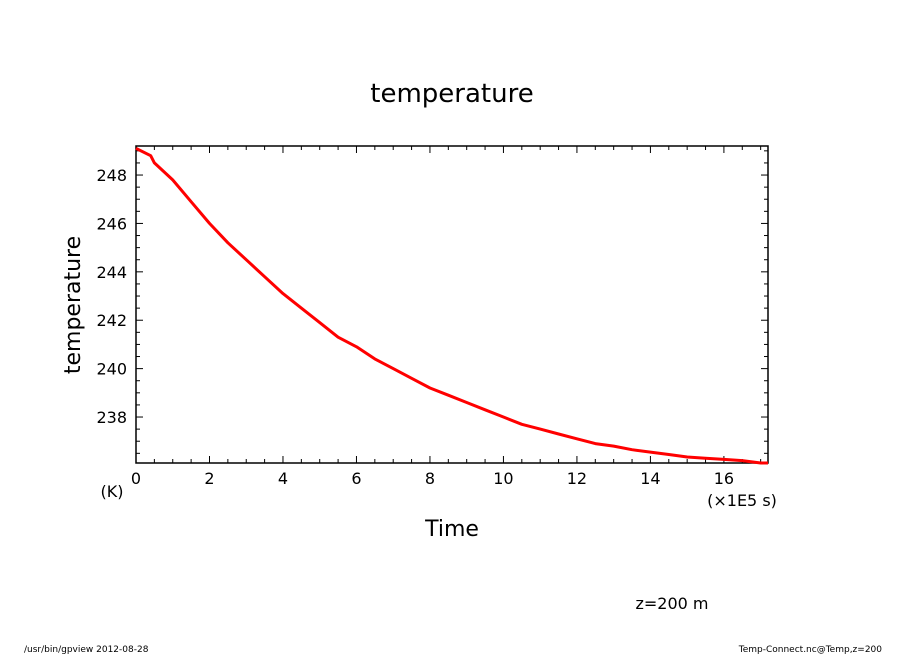  Describe the element at coordinates (111, 417) in the screenshot. I see `y-tick-label: 238` at that location.